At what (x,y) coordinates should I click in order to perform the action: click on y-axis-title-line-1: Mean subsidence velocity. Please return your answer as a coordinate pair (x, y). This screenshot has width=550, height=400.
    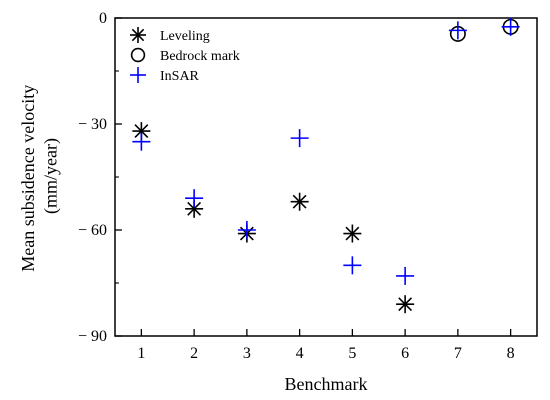
    Looking at the image, I should click on (28, 178).